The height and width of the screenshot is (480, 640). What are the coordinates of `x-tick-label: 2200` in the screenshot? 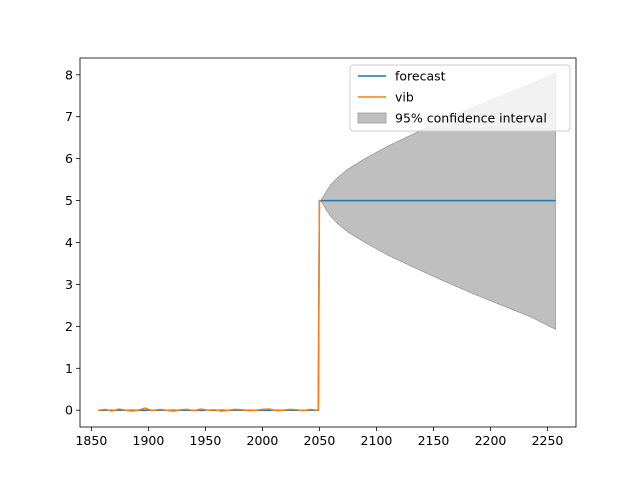 It's located at (491, 440).